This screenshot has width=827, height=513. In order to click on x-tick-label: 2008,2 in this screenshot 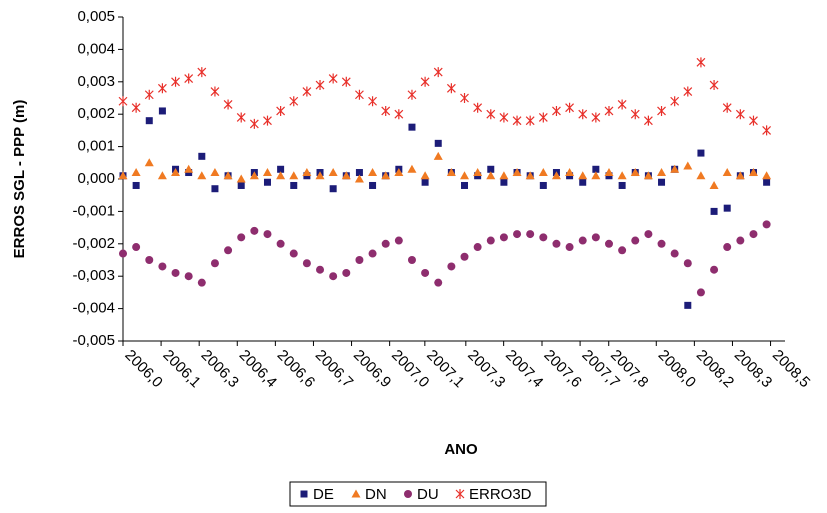, I will do `click(715, 369)`.